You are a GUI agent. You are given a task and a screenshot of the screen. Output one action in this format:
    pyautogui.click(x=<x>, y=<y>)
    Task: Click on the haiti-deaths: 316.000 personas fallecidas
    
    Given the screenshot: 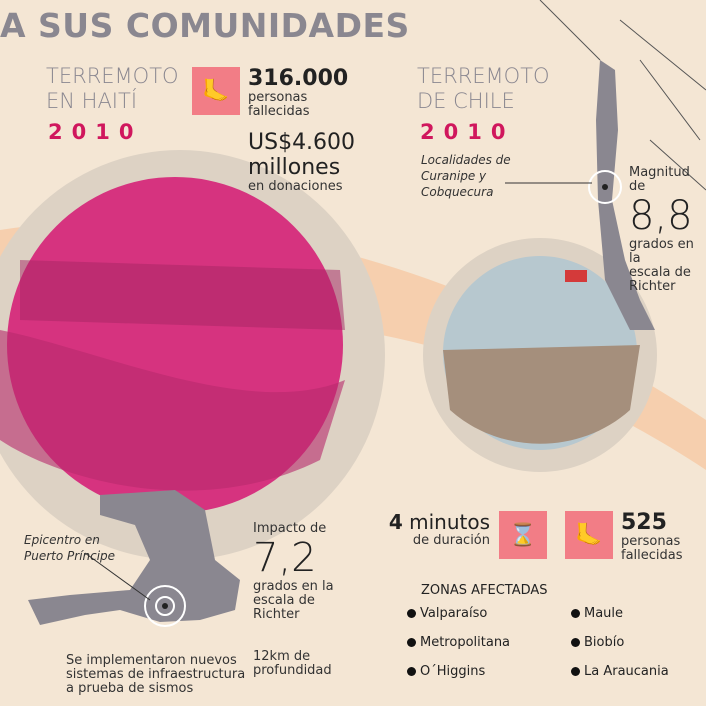 What is the action you would take?
    pyautogui.click(x=298, y=92)
    